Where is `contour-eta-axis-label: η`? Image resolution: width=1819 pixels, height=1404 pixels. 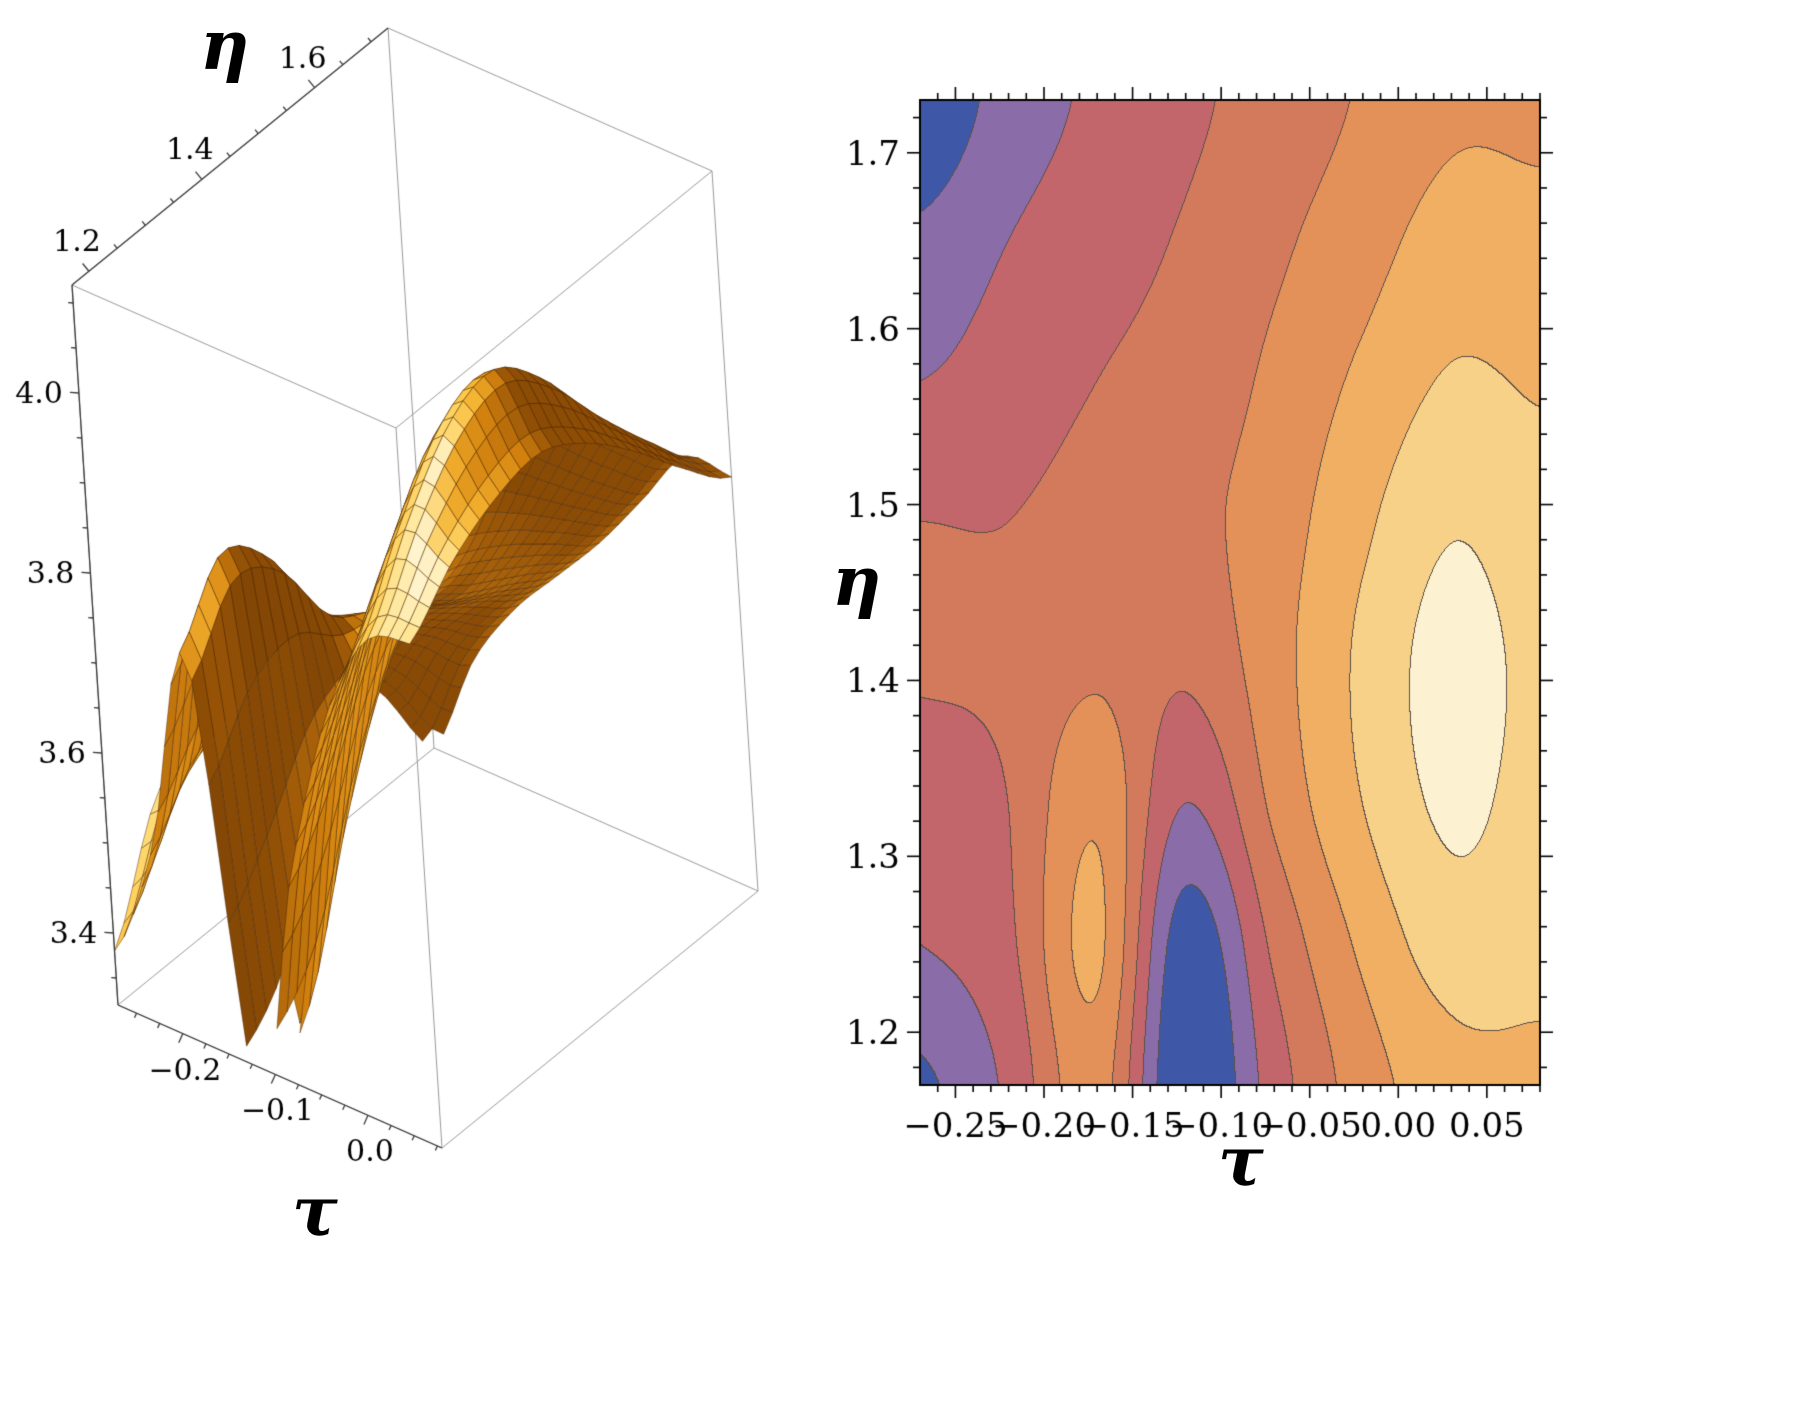
contour-eta-axis-label: η is located at coordinates (857, 582).